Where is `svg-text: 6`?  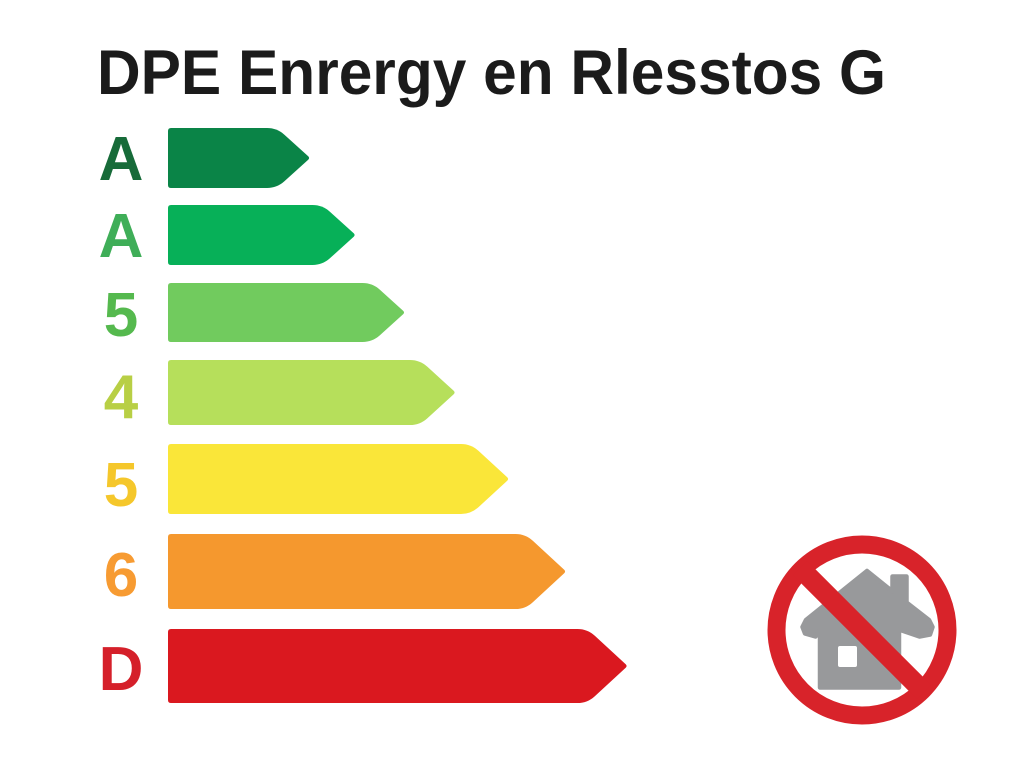 svg-text: 6 is located at coordinates (121, 575).